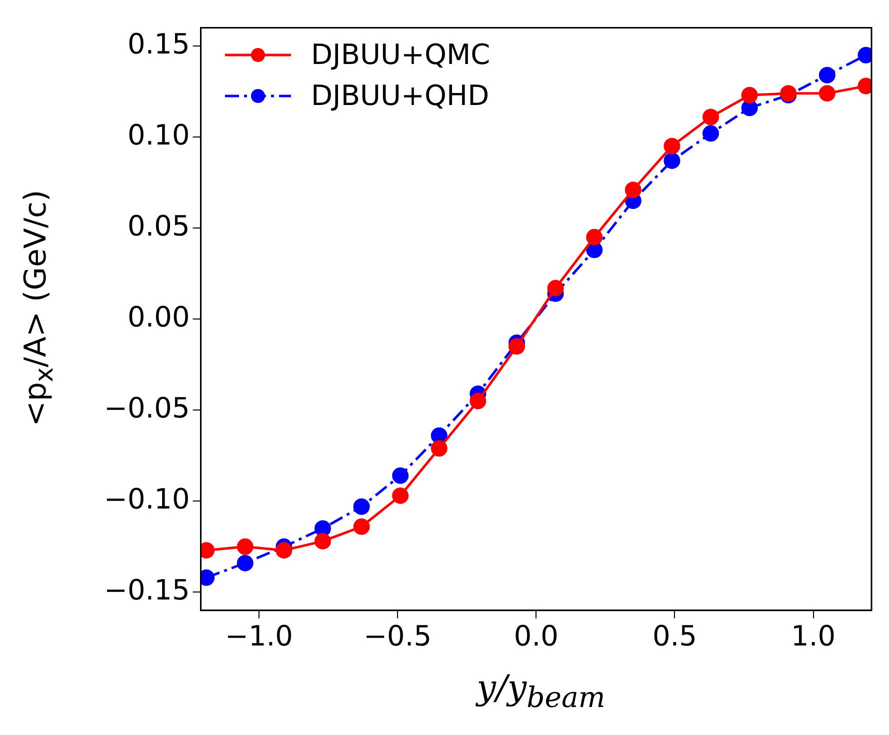  I want to click on legend-label: DJBUU+QMC, so click(400, 54).